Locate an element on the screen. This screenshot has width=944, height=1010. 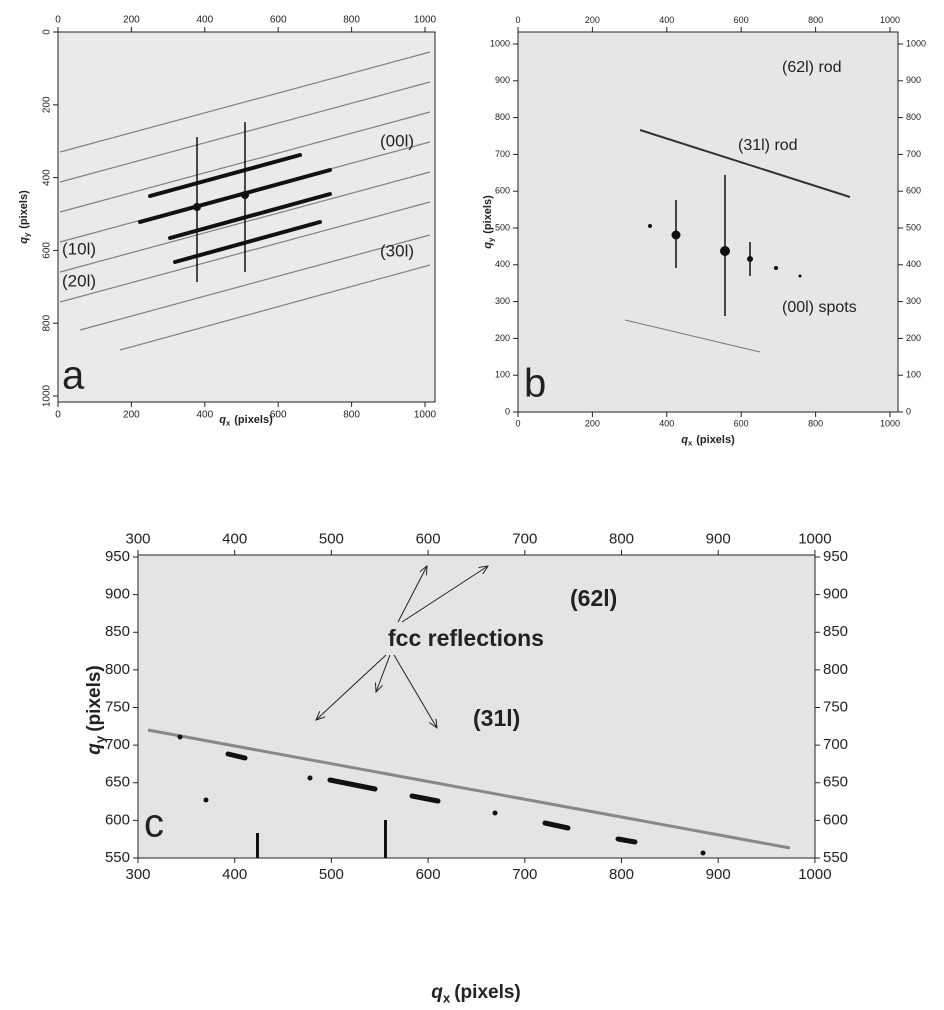
annotation: (62l) rod is located at coordinates (812, 67).